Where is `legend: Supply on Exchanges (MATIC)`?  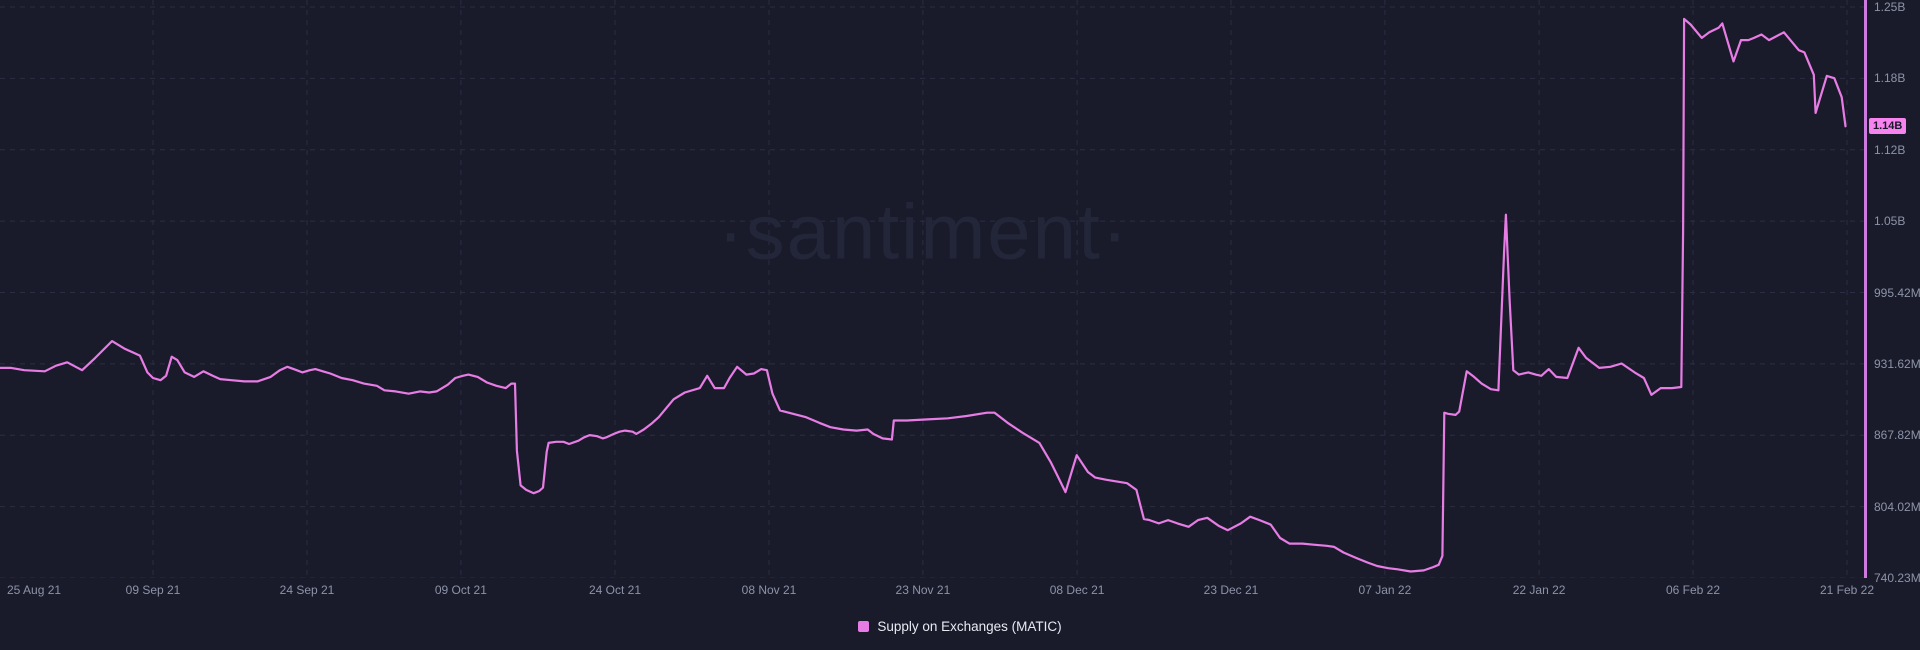 legend: Supply on Exchanges (MATIC) is located at coordinates (960, 626).